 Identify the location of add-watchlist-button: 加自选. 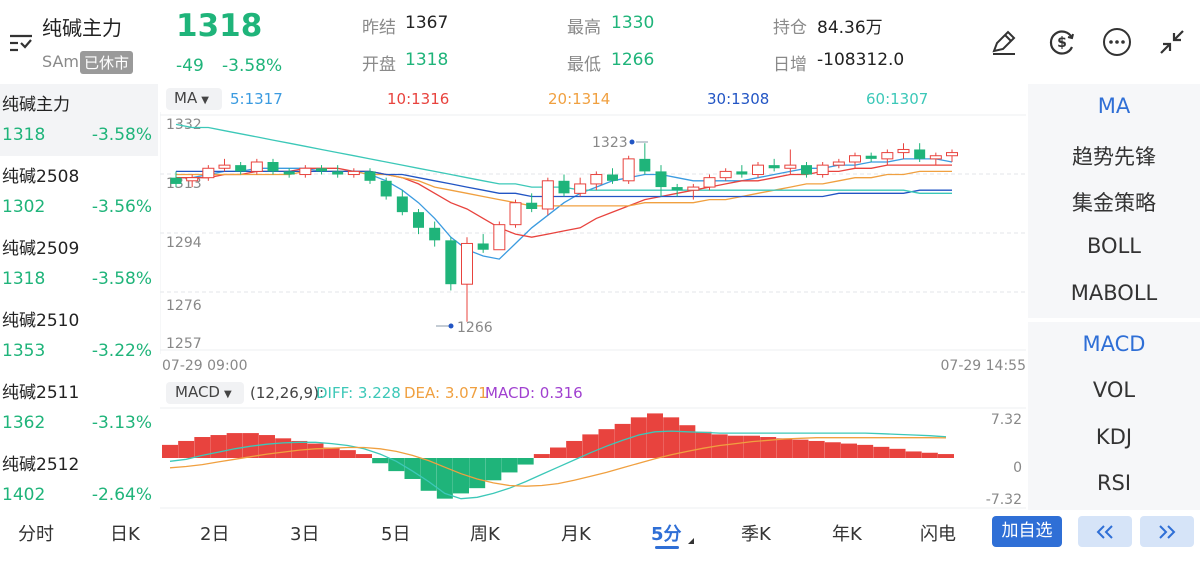
(1027, 531).